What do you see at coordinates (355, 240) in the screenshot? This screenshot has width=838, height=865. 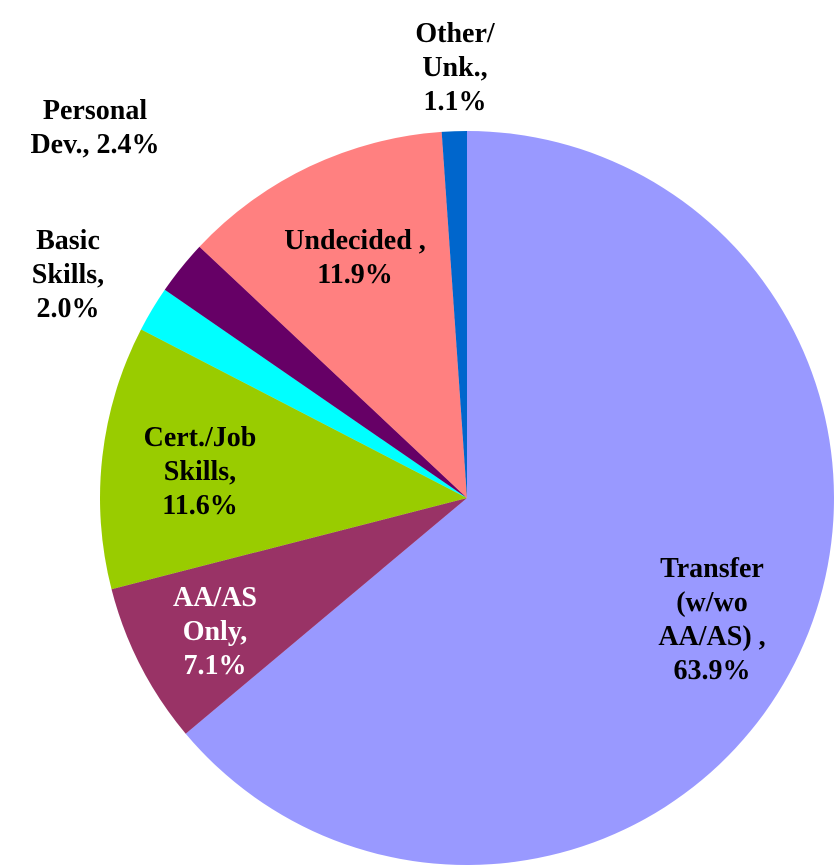 I see `category-label: Undecided ,` at bounding box center [355, 240].